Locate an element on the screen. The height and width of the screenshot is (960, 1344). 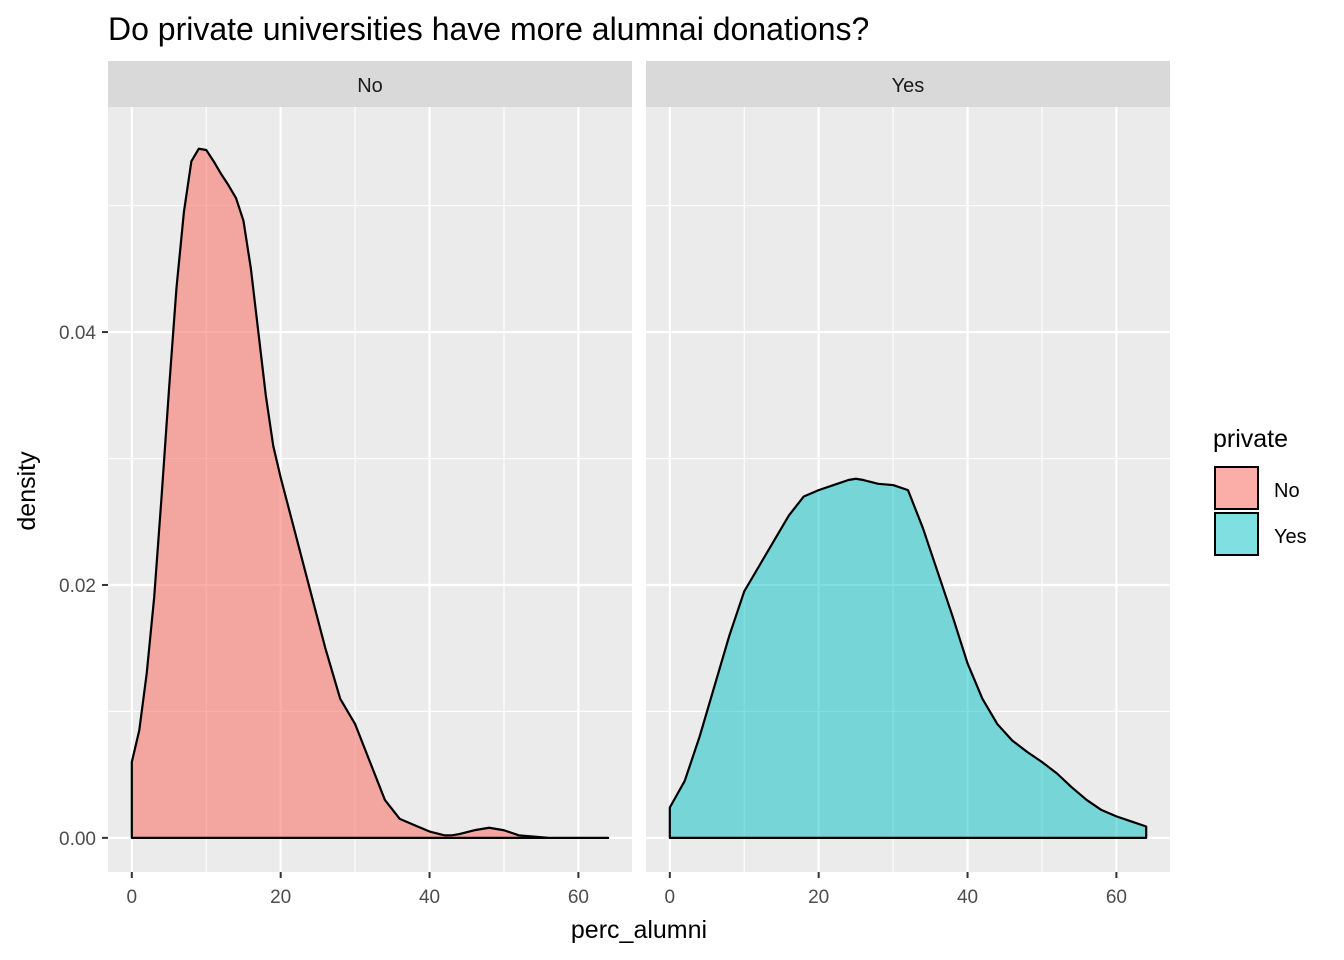
legend-label-no: No is located at coordinates (1287, 491).